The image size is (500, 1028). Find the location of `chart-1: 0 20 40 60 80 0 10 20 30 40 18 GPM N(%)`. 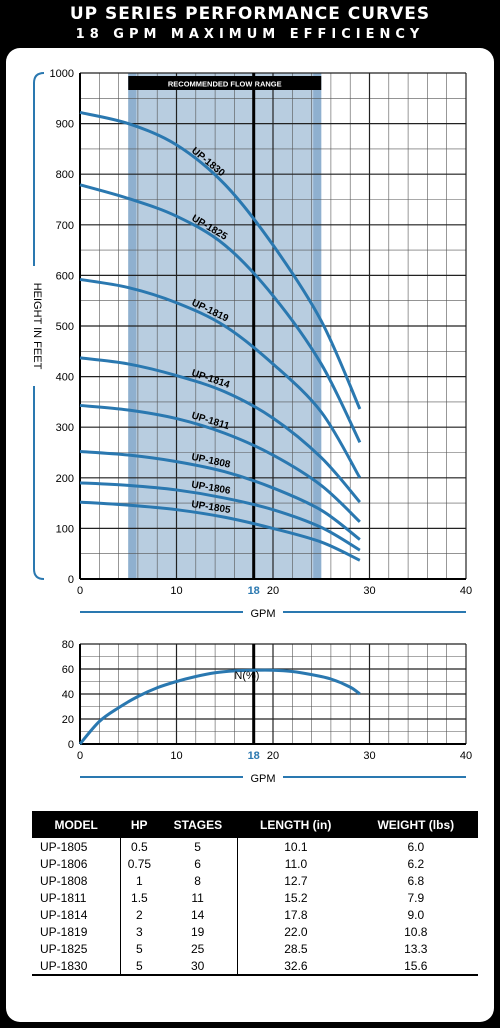

chart-1: 0 20 40 60 80 0 10 20 30 40 18 GPM N(%) is located at coordinates (267, 712).